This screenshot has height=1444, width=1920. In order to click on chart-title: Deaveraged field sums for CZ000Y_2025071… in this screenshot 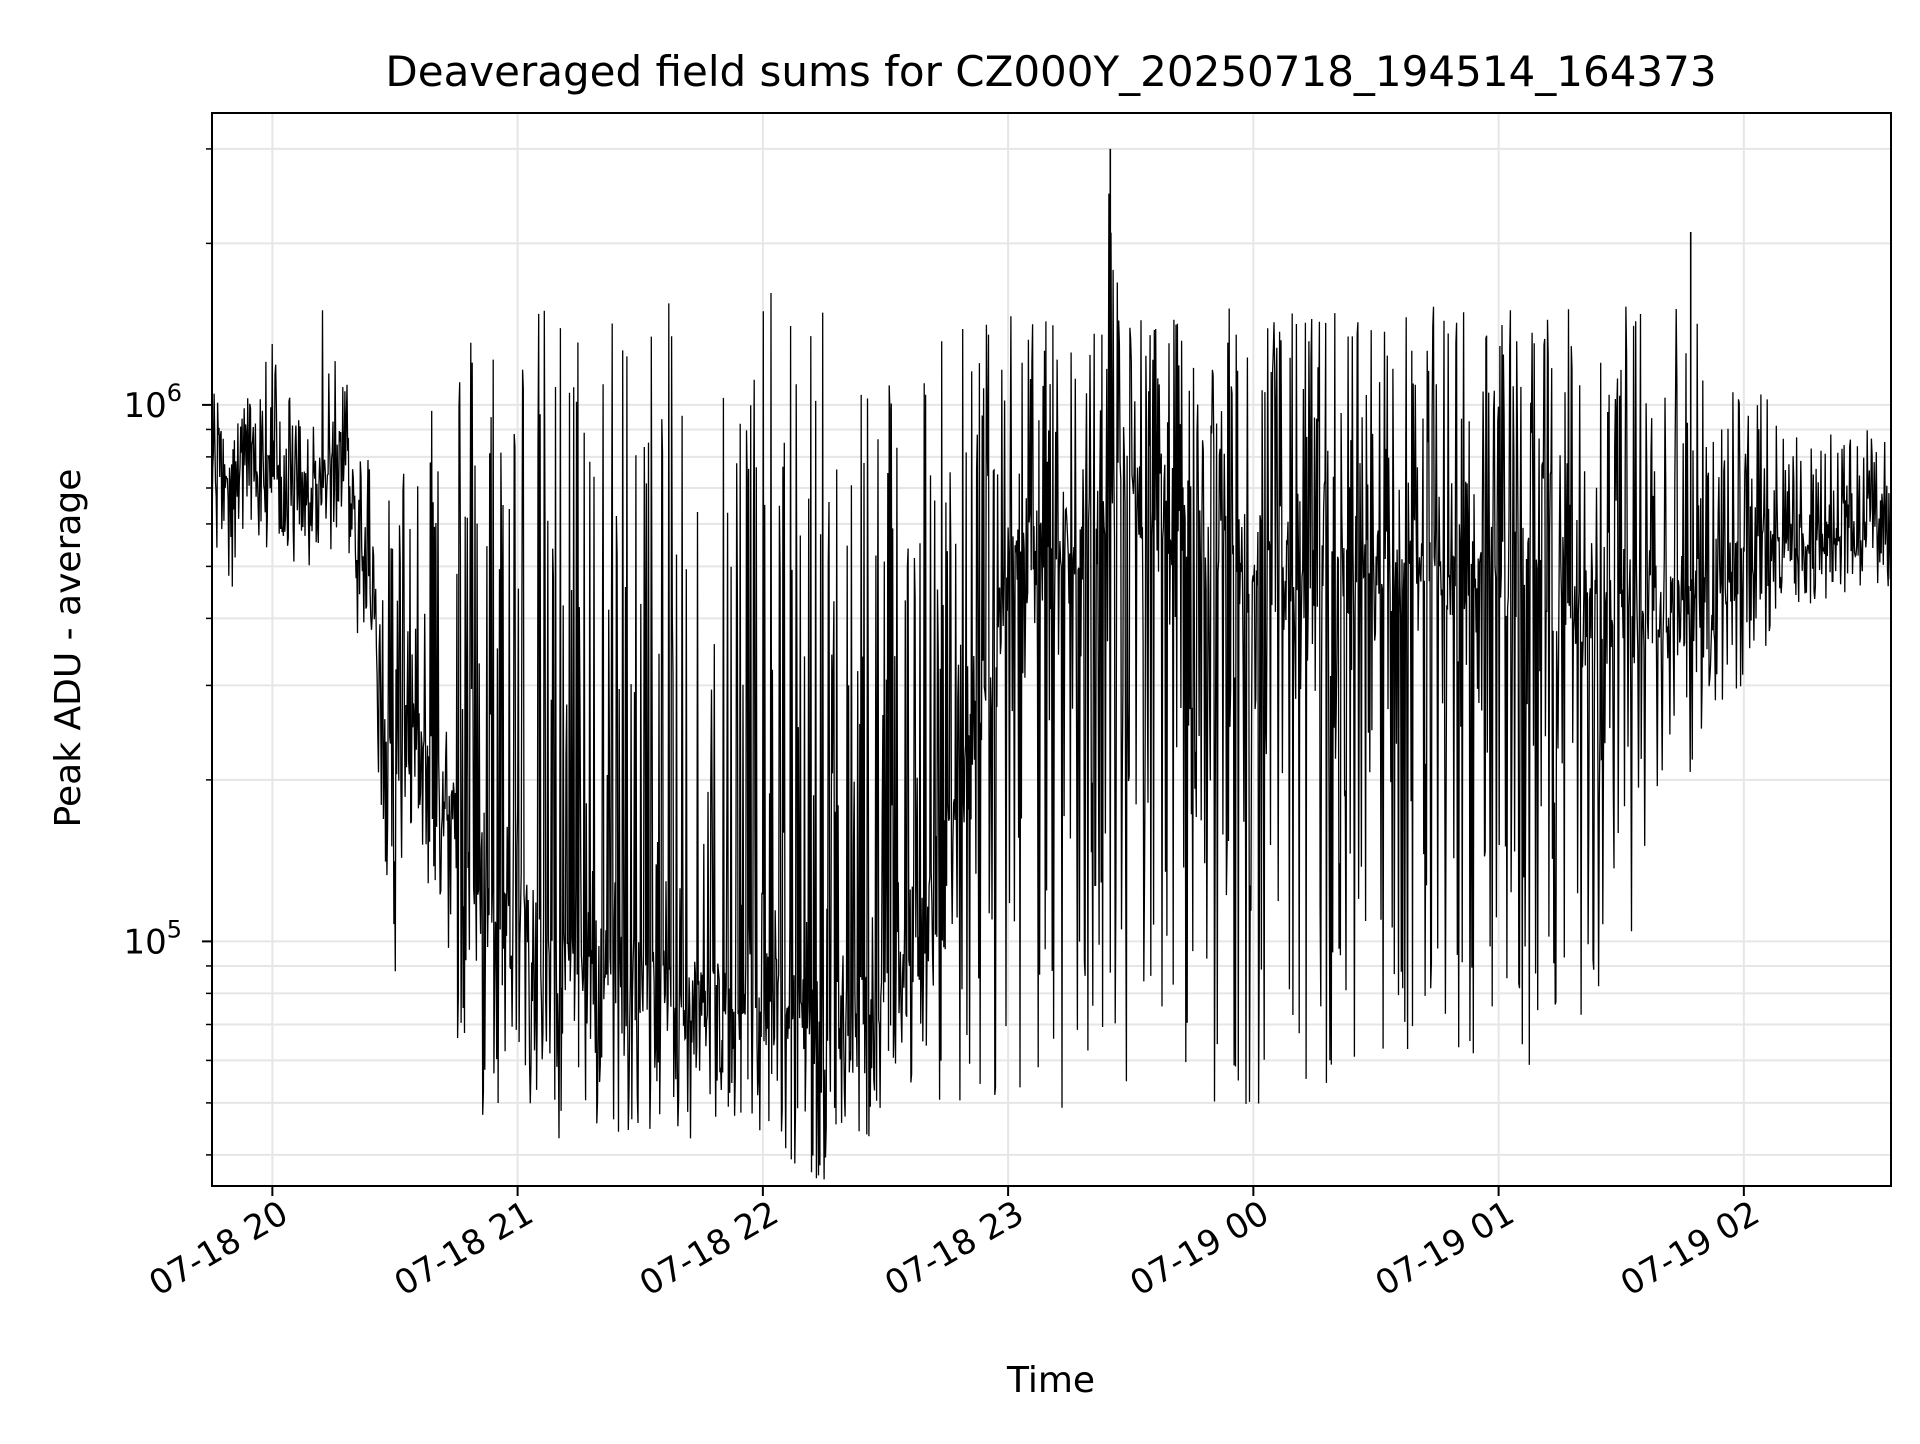, I will do `click(1050, 71)`.